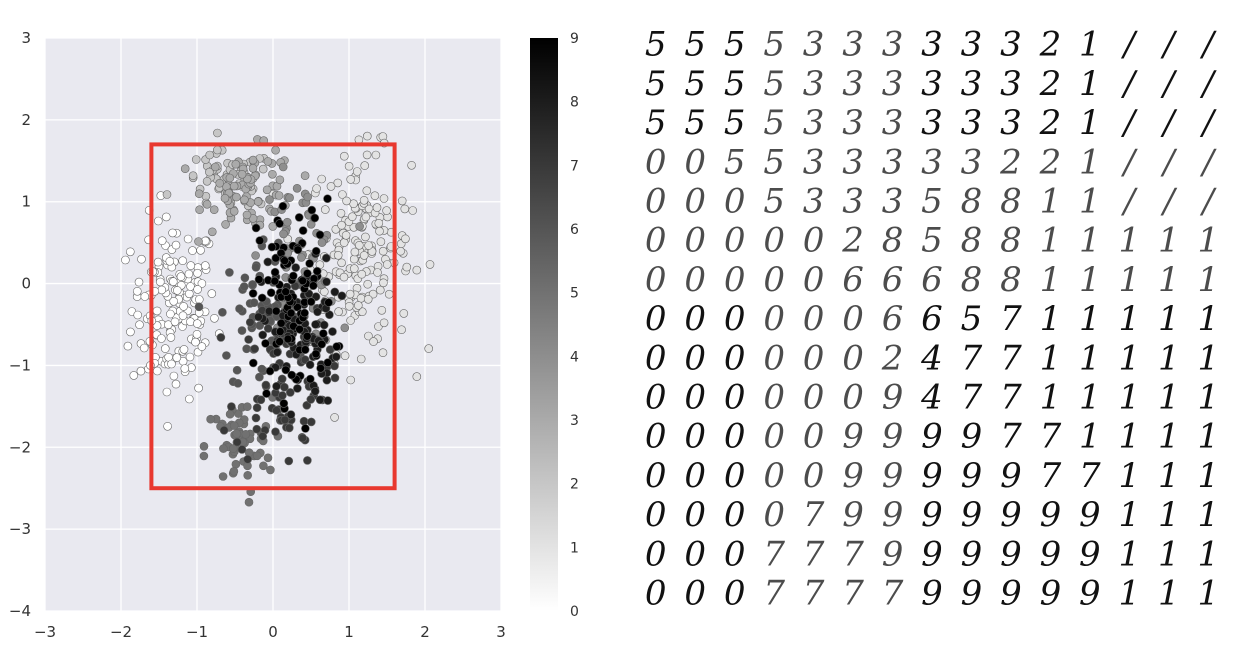  What do you see at coordinates (544, 324) in the screenshot?
I see `colorbar-gradient` at bounding box center [544, 324].